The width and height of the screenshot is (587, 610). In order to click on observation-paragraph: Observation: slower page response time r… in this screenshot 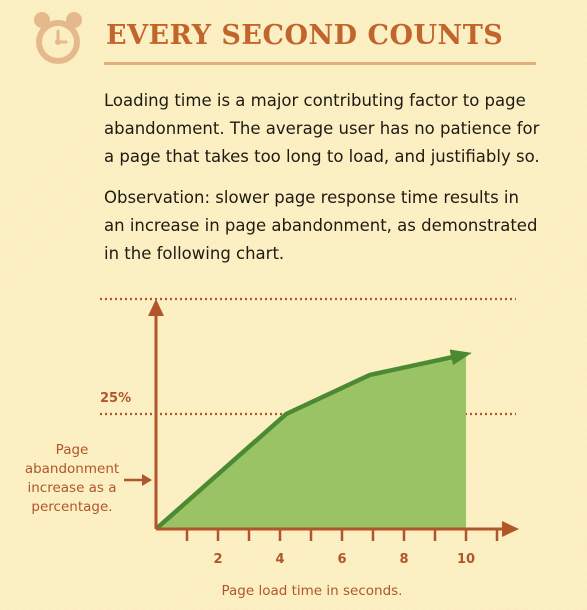, I will do `click(321, 225)`.